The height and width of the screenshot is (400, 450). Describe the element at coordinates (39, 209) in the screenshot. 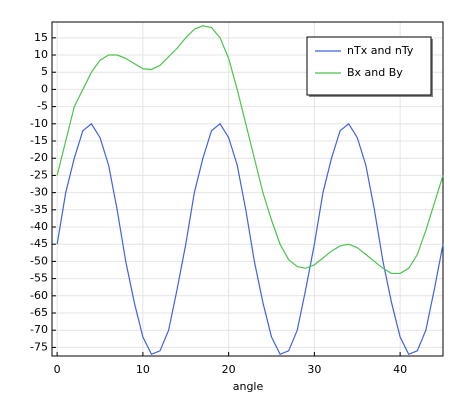

I see `y-tick-label: -35` at that location.